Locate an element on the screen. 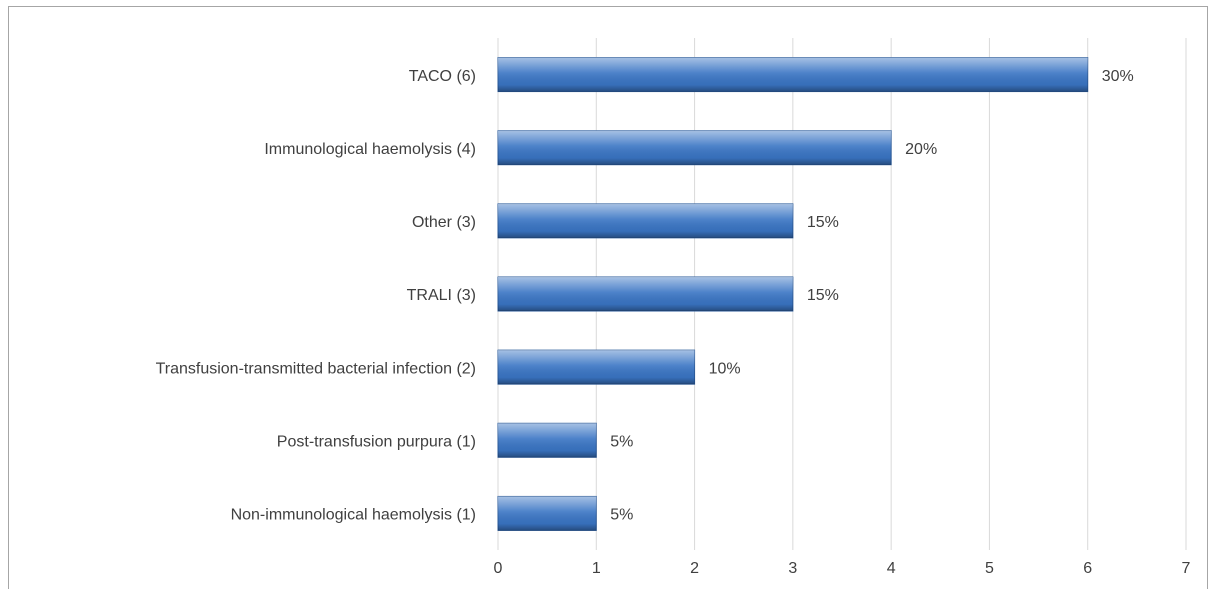  y-tick-label: Immunological haemolysis (4) is located at coordinates (370, 149).